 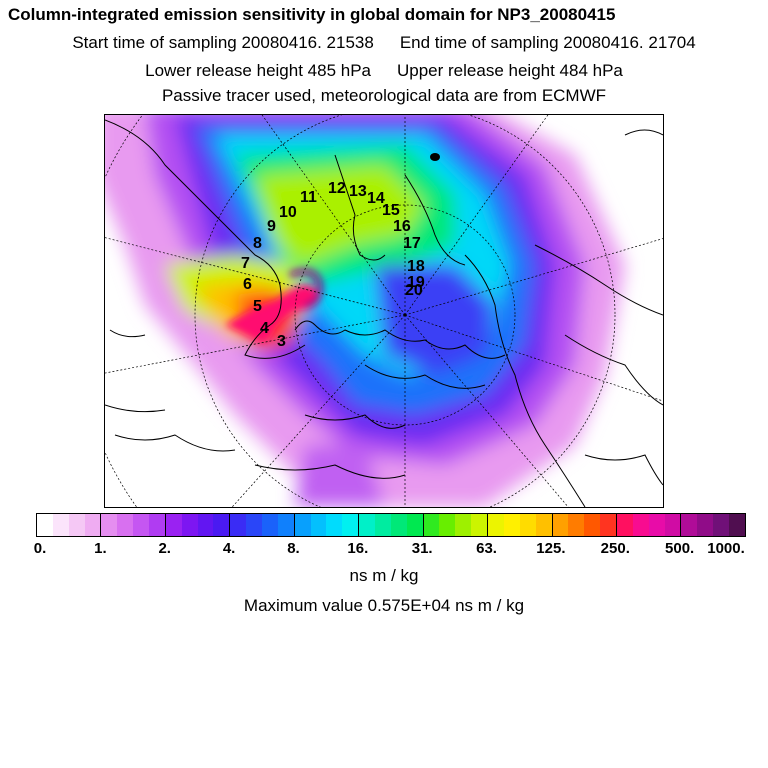 I want to click on colorbar-tick-label: 500., so click(x=680, y=548).